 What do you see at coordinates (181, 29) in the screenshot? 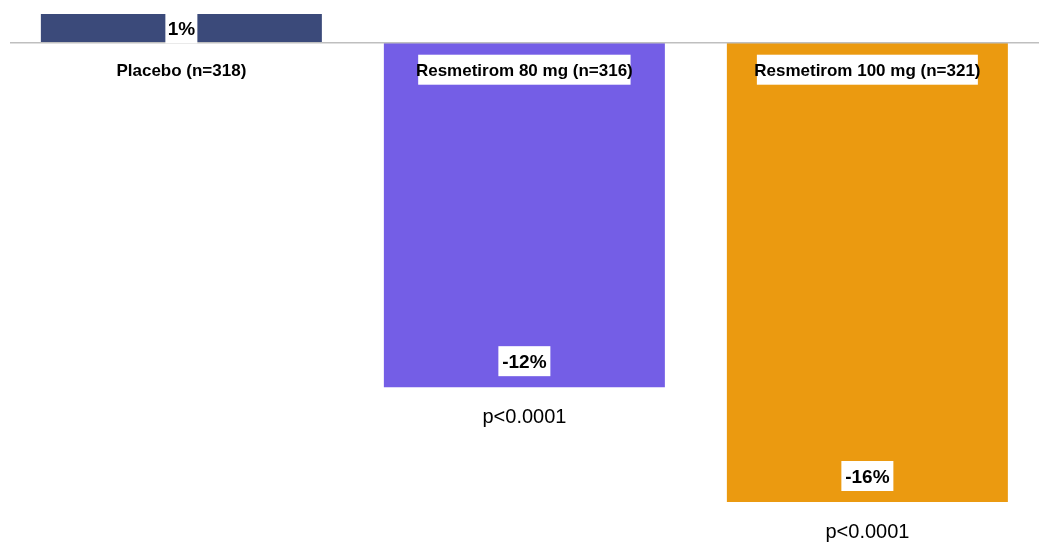
I see `data-label: 1%` at bounding box center [181, 29].